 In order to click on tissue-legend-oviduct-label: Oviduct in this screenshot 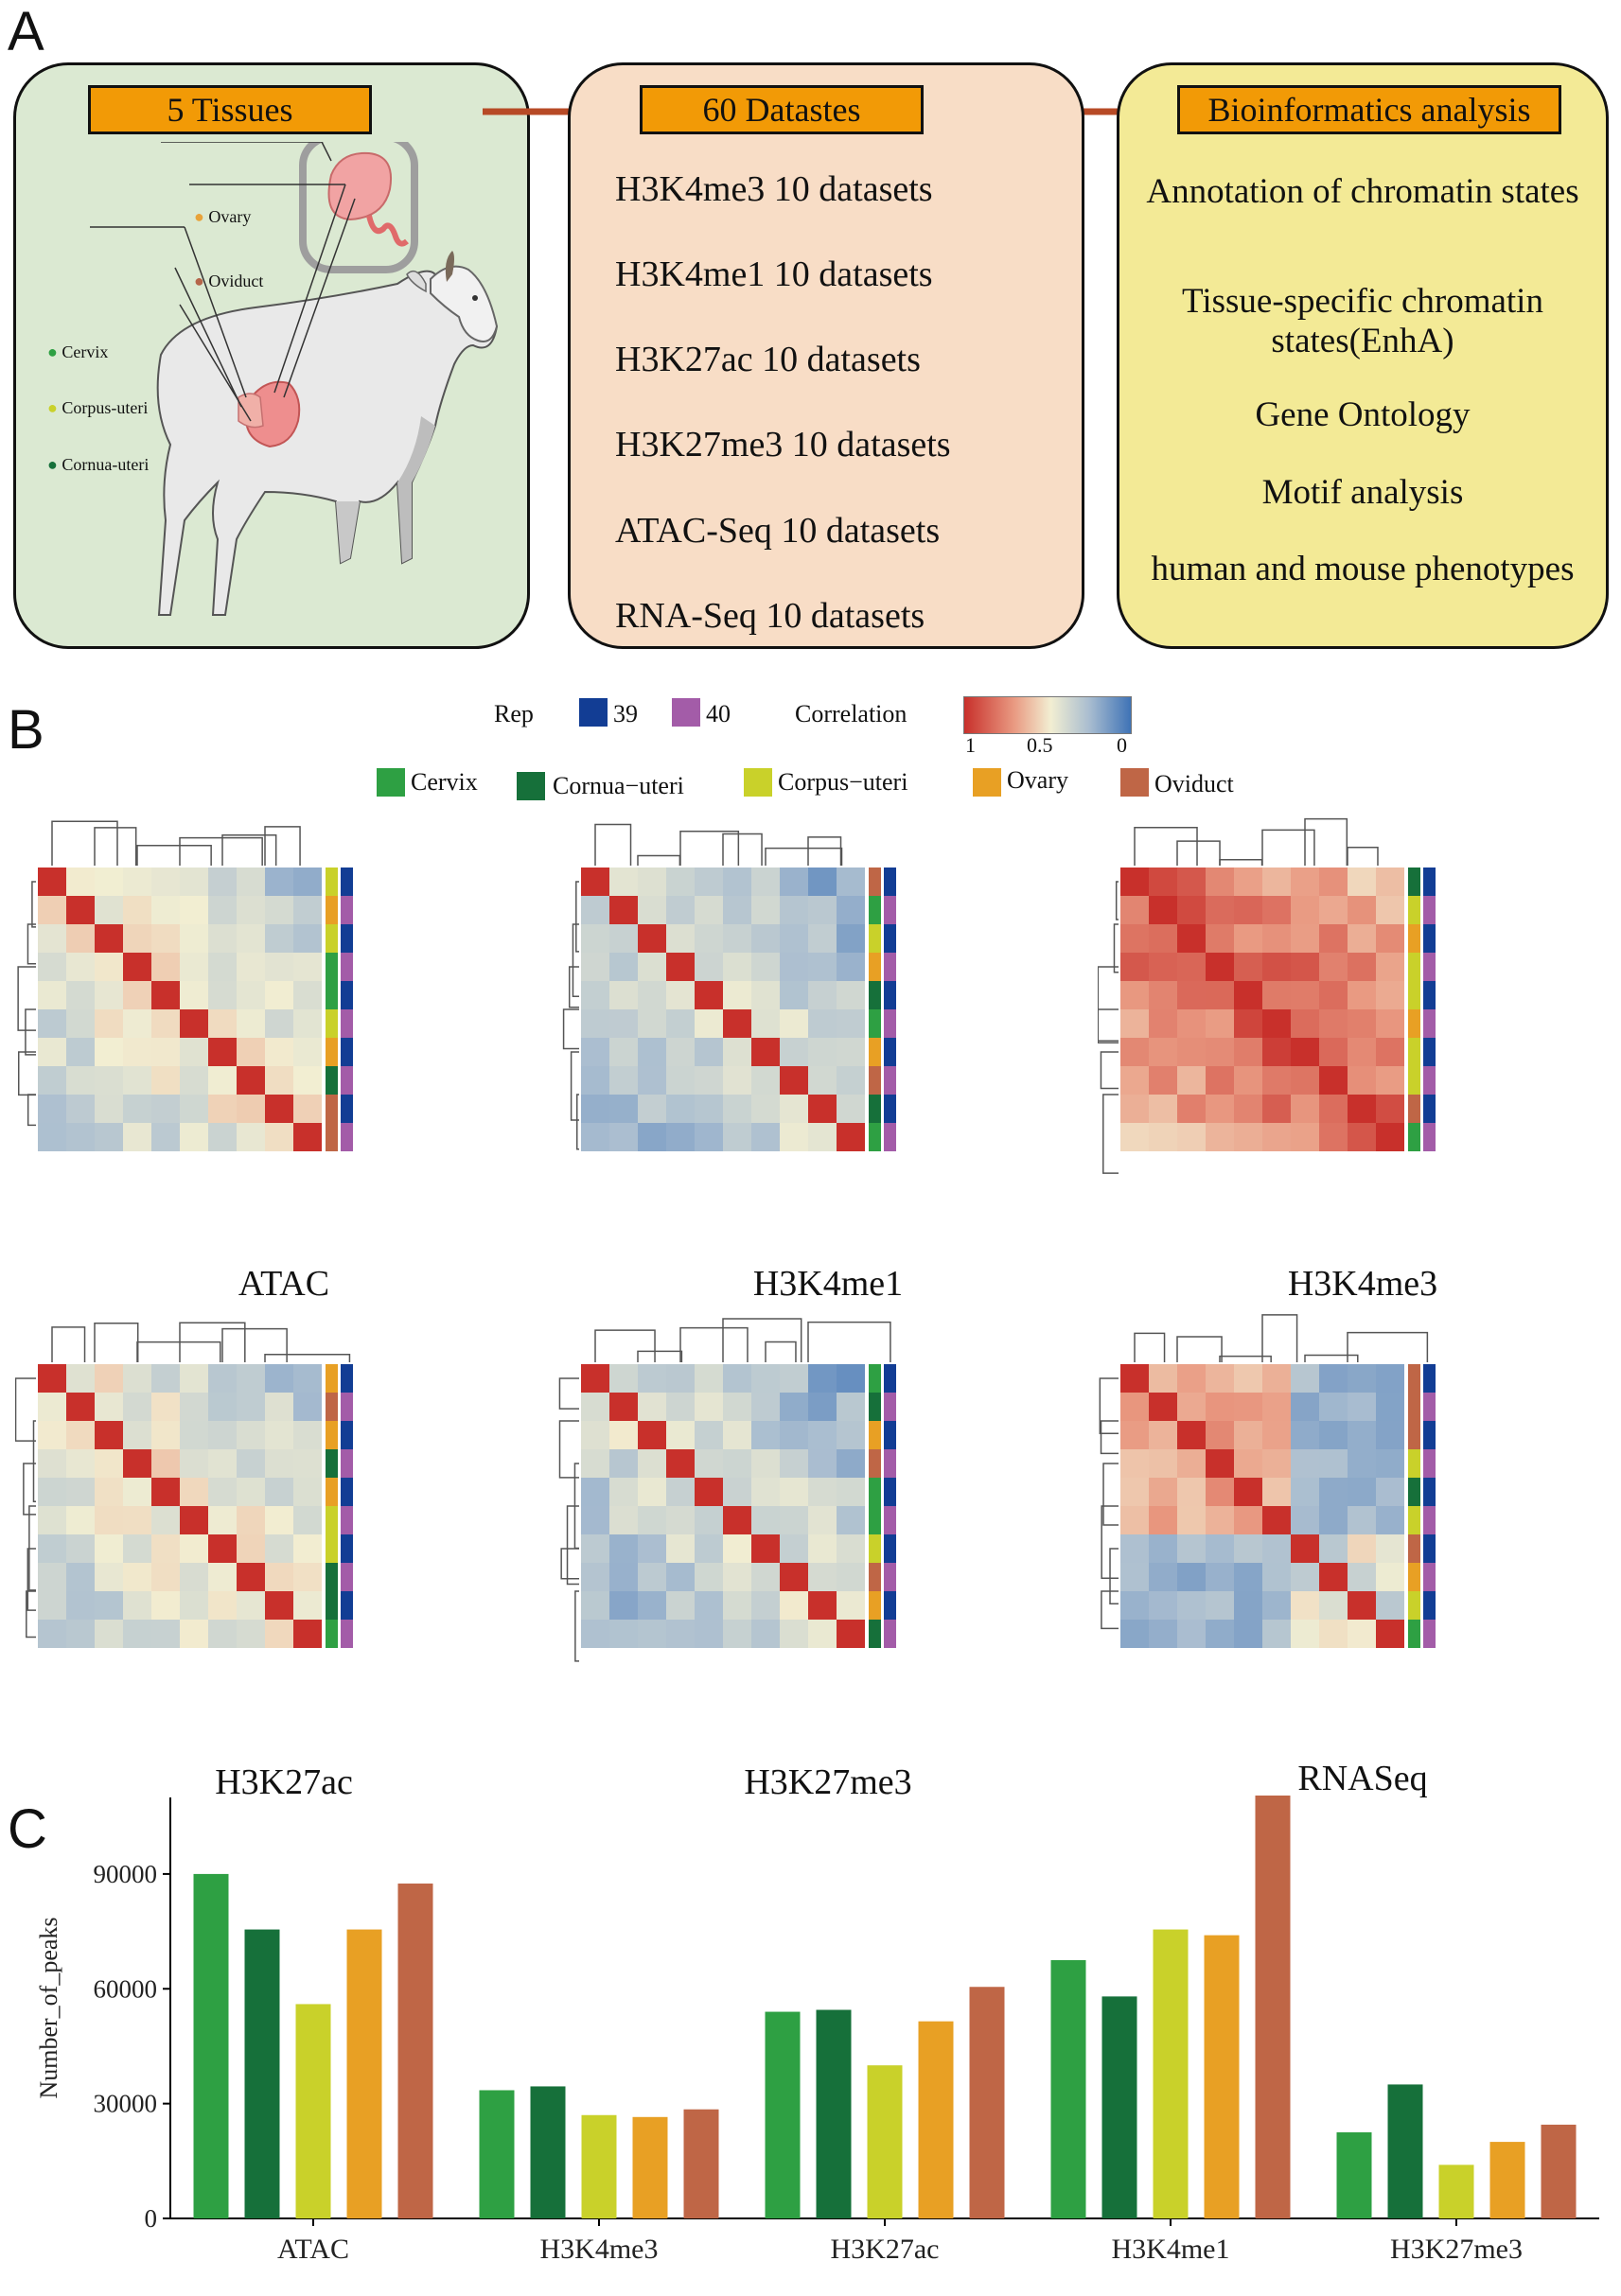, I will do `click(1194, 783)`.